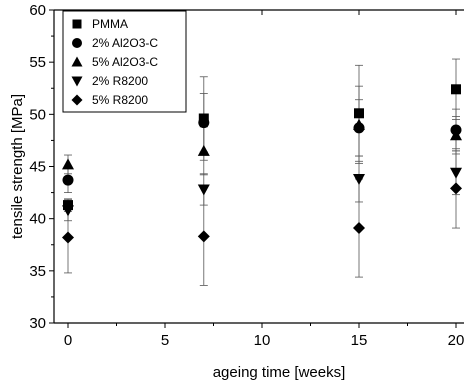  I want to click on legend-label: 2% Al2O3-C, so click(125, 43).